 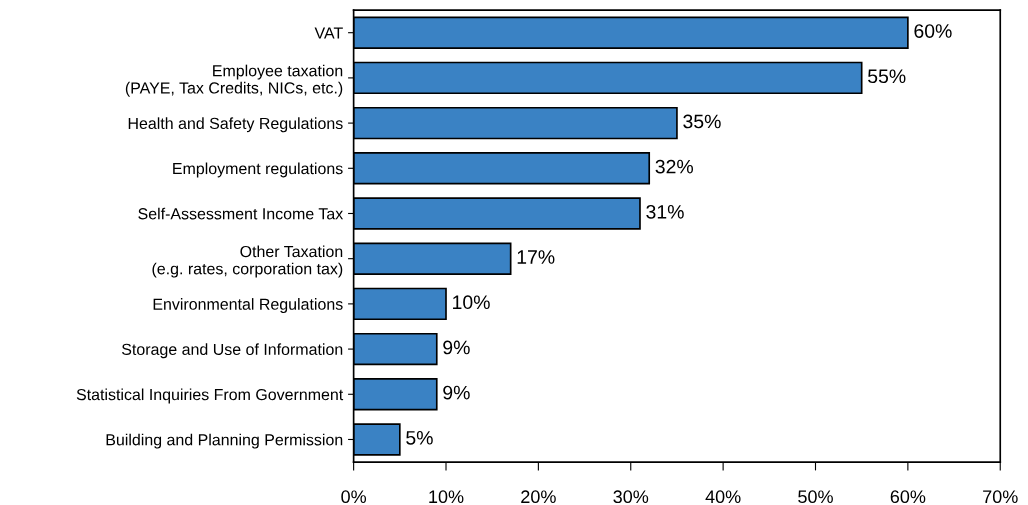 I want to click on data-label: 17%, so click(x=536, y=257).